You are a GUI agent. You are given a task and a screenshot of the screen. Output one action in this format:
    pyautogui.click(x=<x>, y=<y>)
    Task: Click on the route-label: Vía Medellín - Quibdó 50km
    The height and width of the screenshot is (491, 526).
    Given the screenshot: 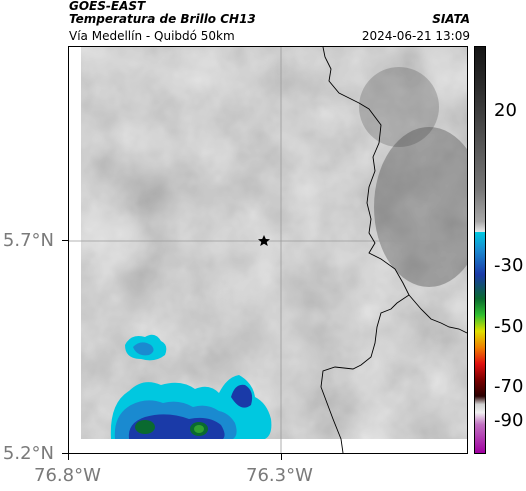 What is the action you would take?
    pyautogui.click(x=152, y=36)
    